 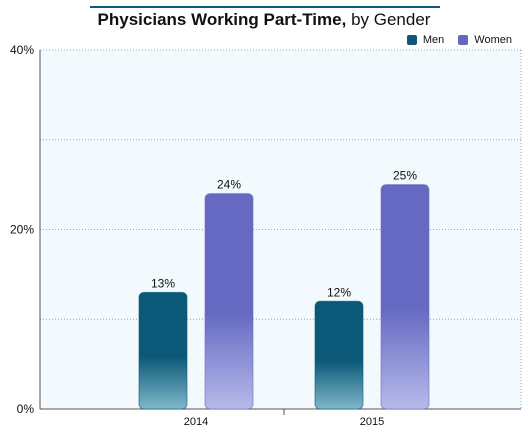 I want to click on x-tick-label: 2014, so click(x=196, y=421).